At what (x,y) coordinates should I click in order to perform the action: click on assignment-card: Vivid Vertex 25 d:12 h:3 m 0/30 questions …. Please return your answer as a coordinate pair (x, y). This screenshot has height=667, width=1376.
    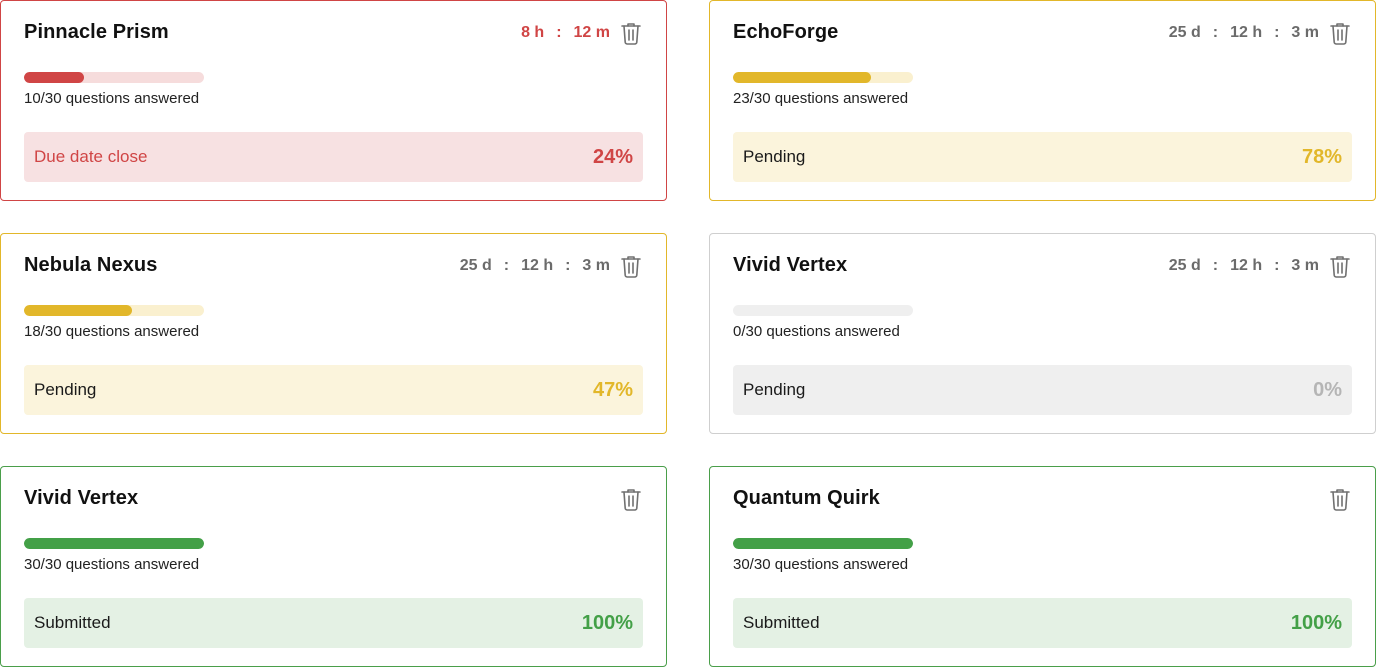
    Looking at the image, I should click on (1042, 333).